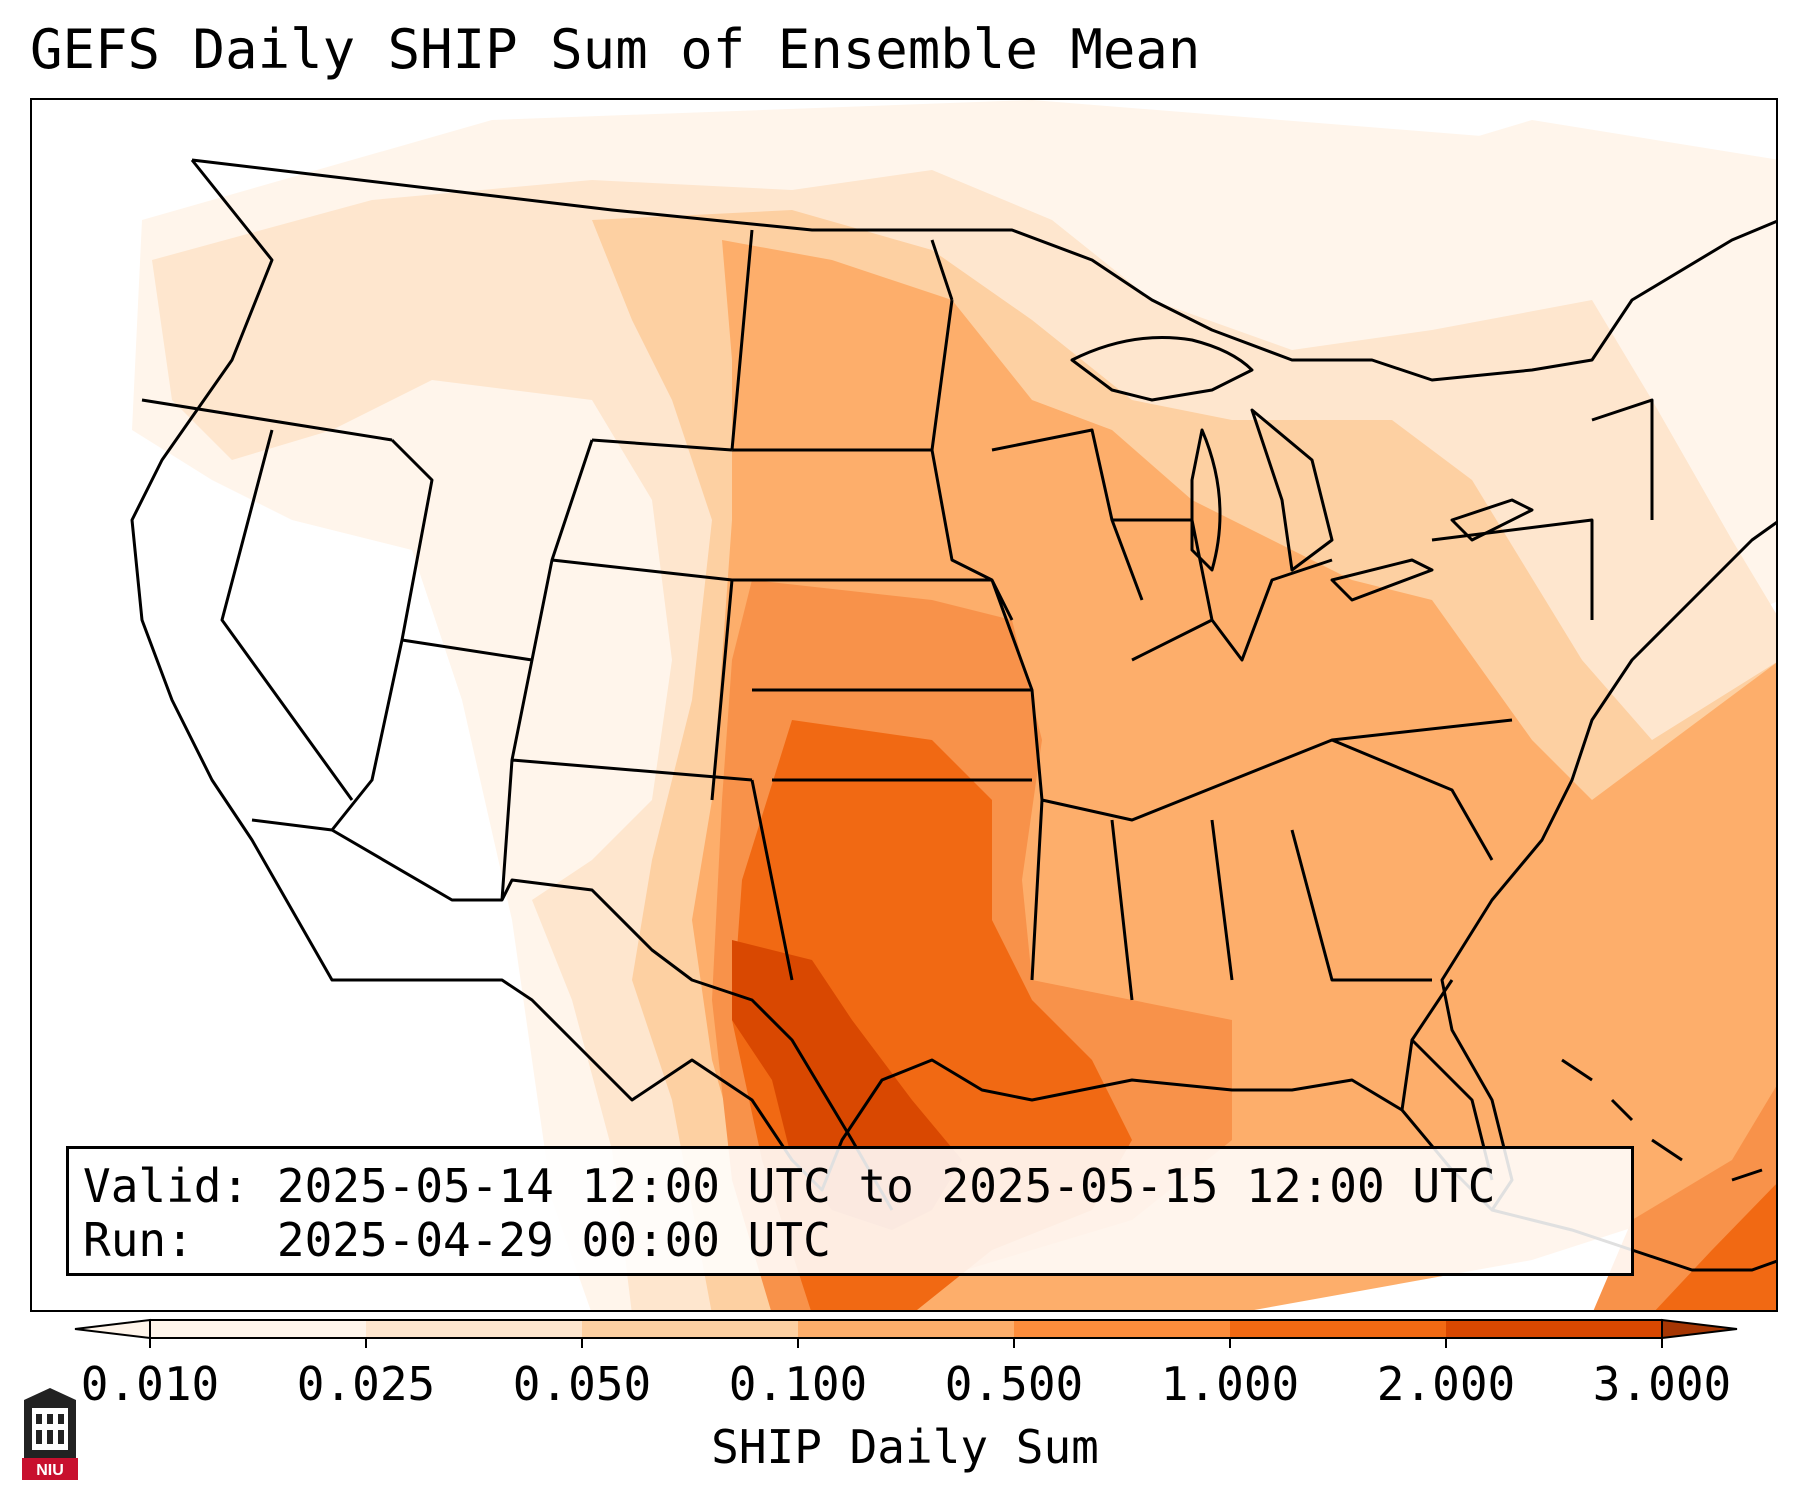  What do you see at coordinates (906, 1343) in the screenshot?
I see `colorbar-ticks` at bounding box center [906, 1343].